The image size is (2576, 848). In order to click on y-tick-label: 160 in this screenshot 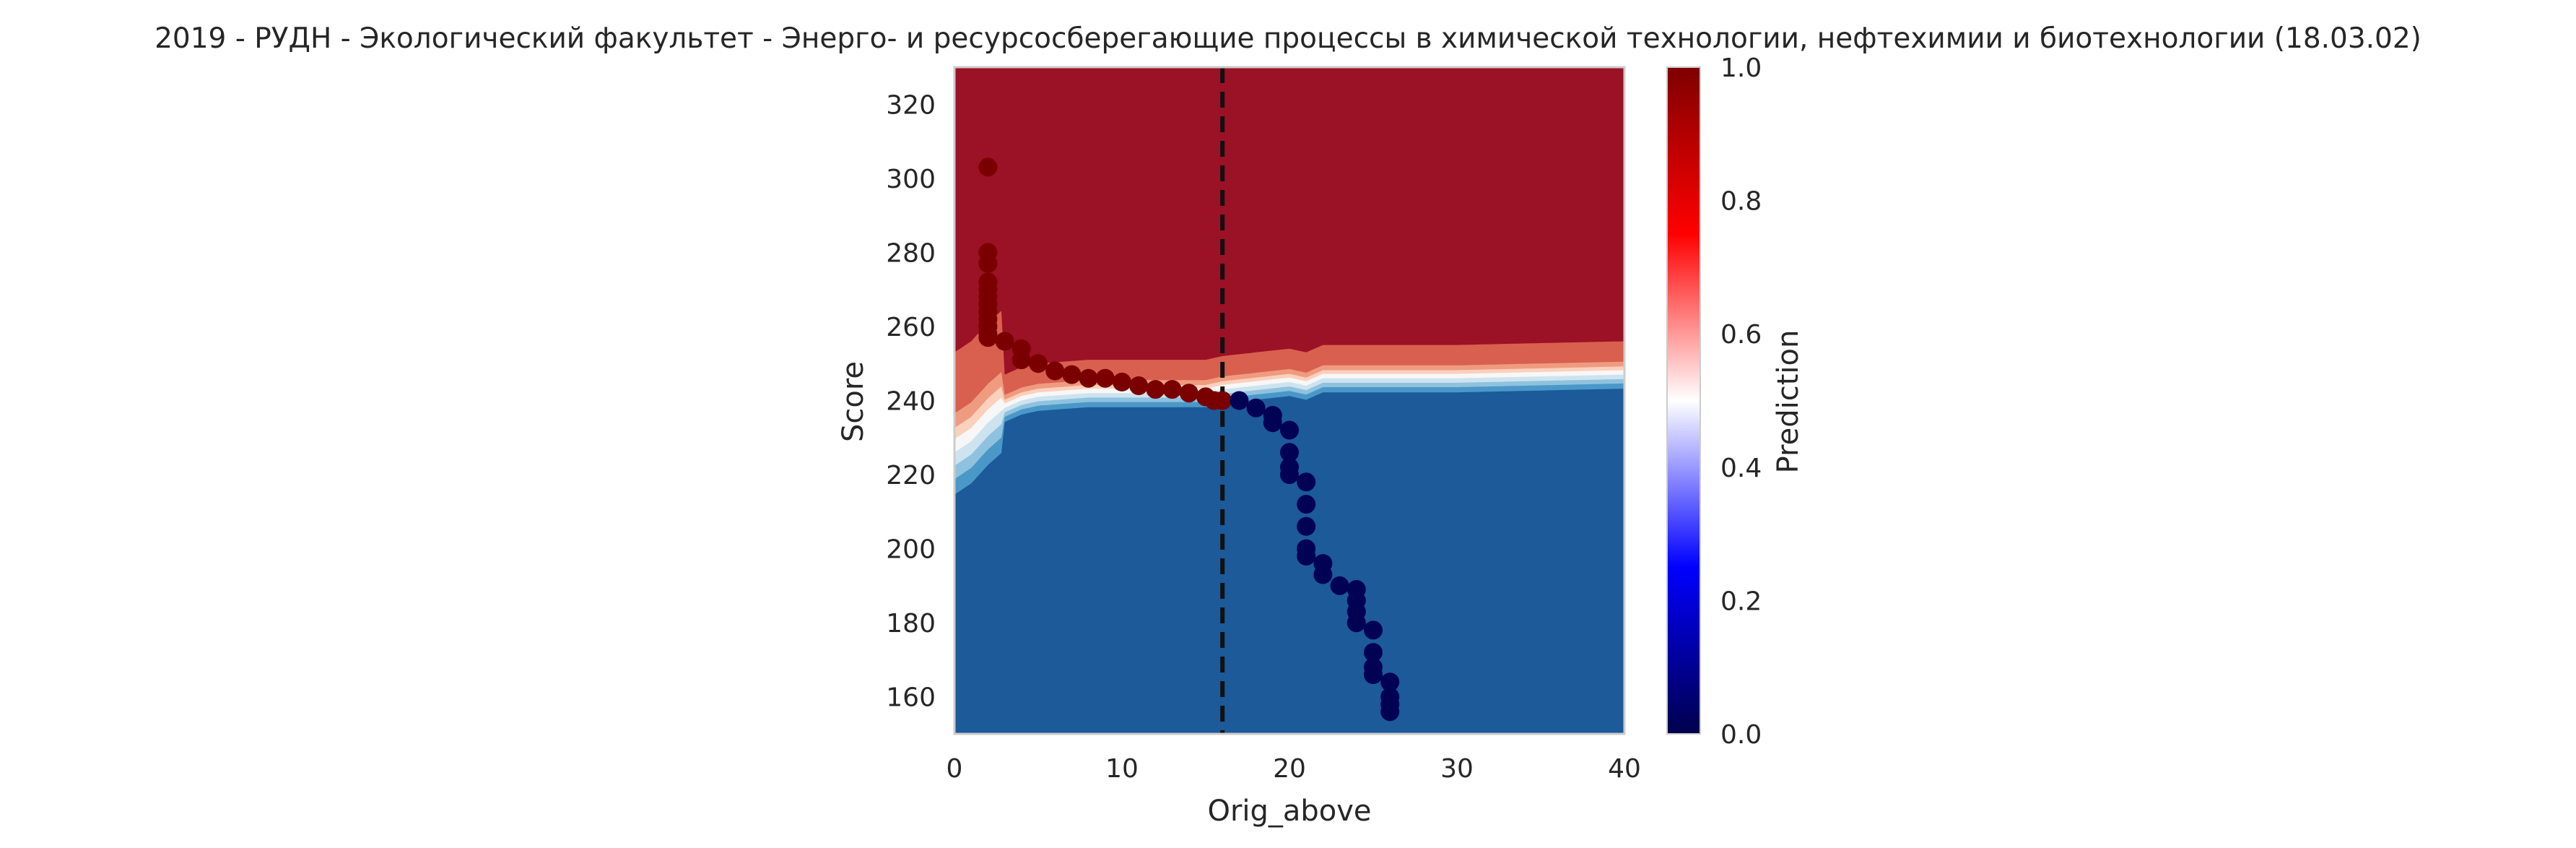, I will do `click(911, 698)`.